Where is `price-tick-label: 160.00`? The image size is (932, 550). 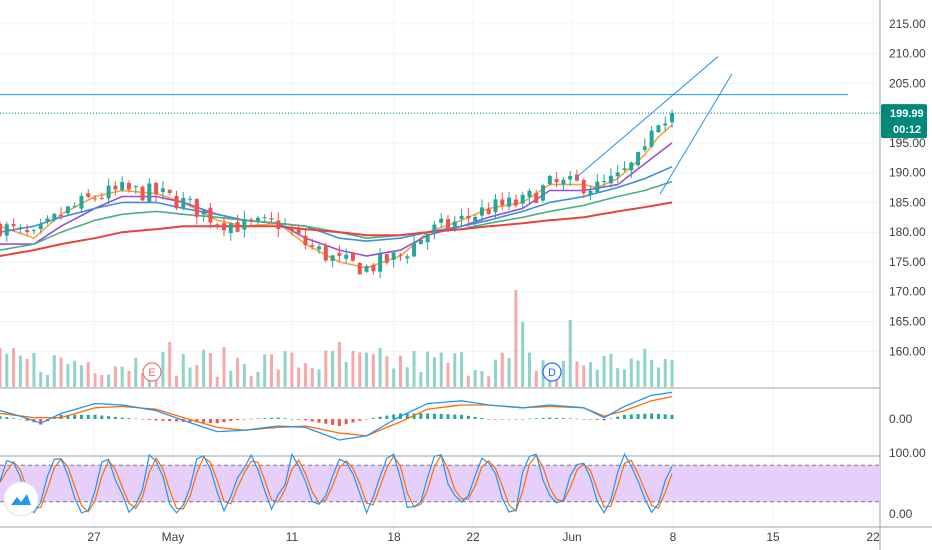
price-tick-label: 160.00 is located at coordinates (907, 351).